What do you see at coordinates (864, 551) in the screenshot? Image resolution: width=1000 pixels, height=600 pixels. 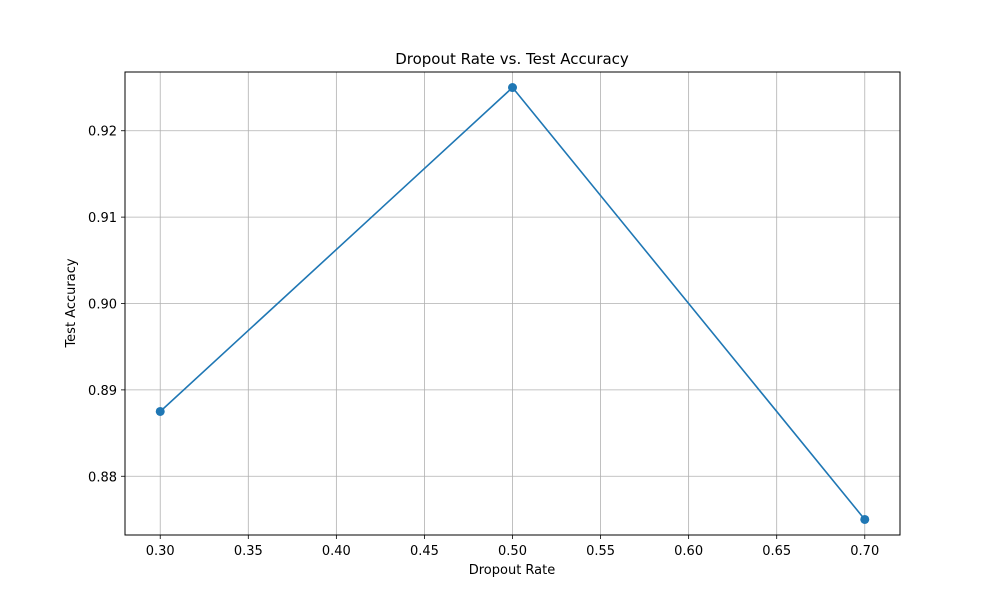 I see `x-tick-label: 0.70` at bounding box center [864, 551].